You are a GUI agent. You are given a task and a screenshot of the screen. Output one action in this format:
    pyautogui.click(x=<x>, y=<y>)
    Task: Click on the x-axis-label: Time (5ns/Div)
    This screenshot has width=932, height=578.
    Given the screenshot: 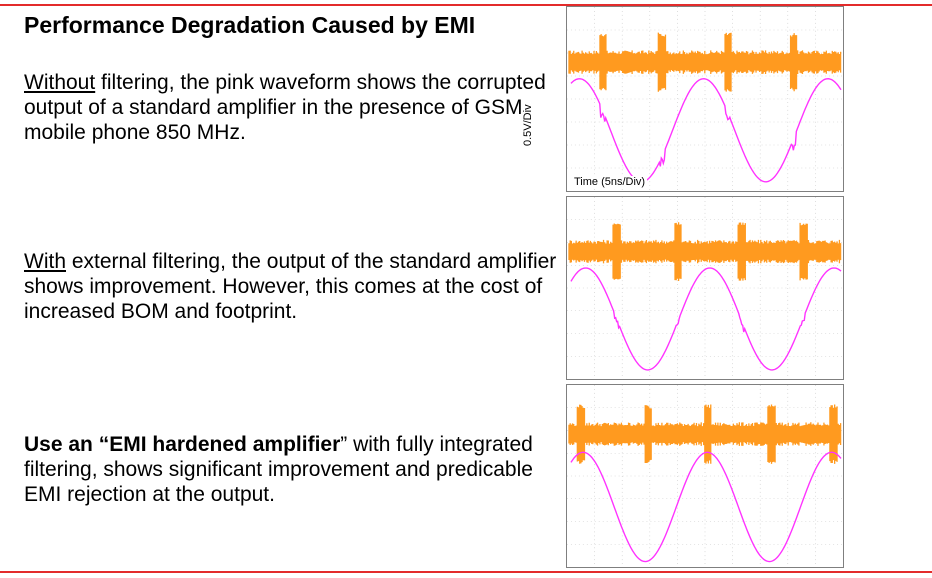 What is the action you would take?
    pyautogui.click(x=610, y=182)
    